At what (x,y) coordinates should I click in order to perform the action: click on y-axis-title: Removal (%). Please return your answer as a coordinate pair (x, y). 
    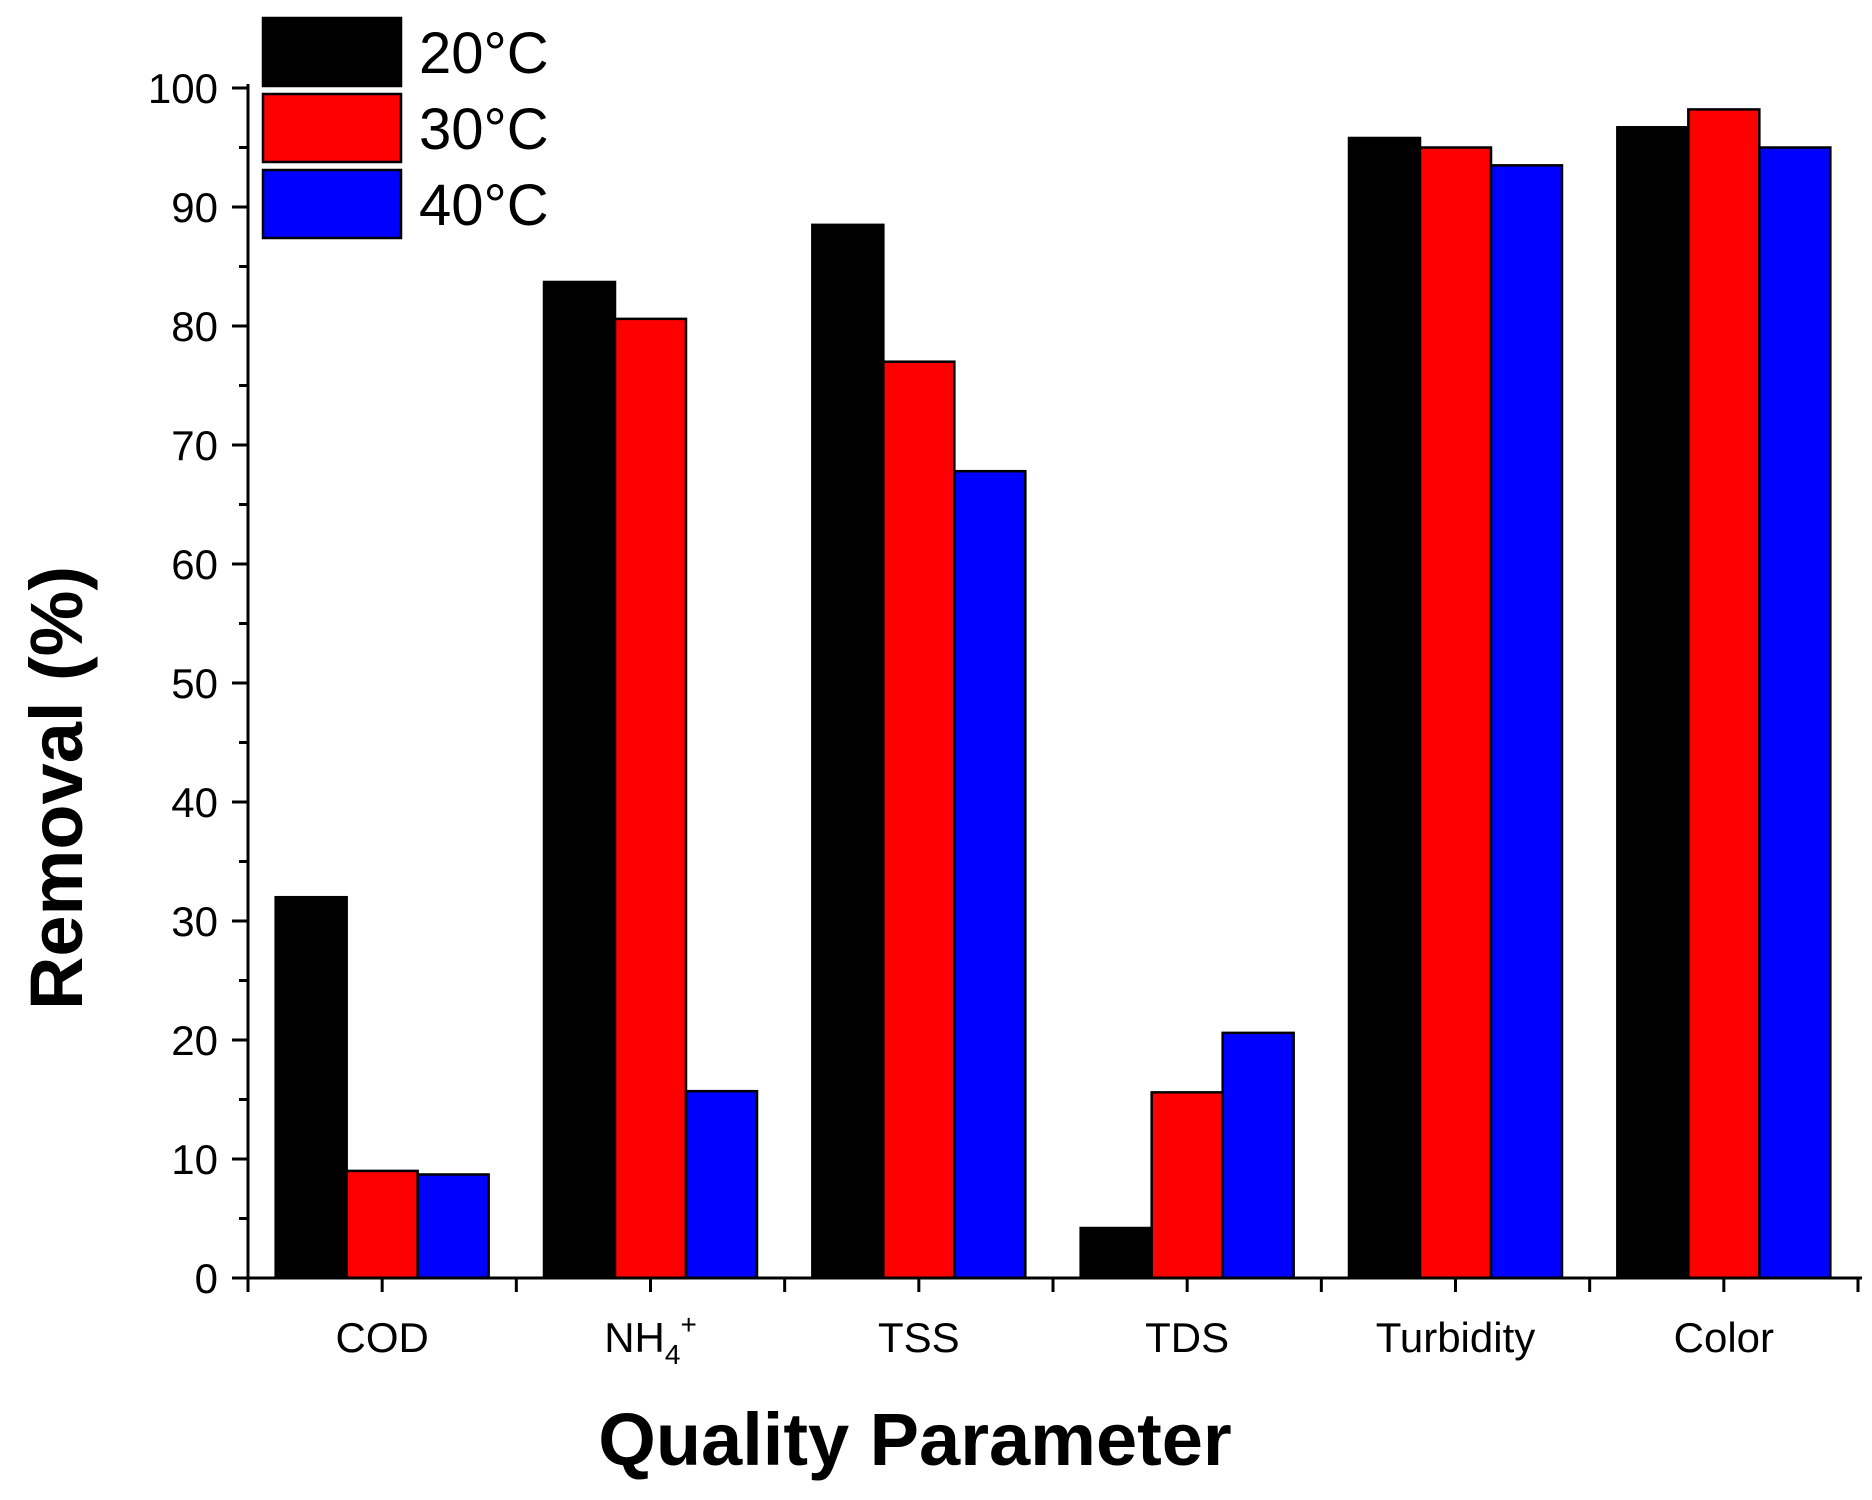
    Looking at the image, I should click on (56, 788).